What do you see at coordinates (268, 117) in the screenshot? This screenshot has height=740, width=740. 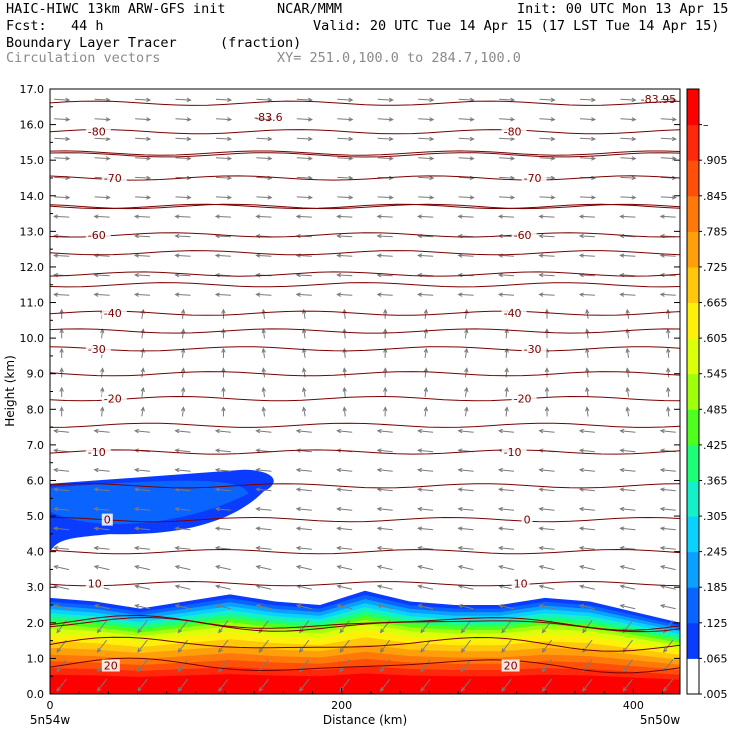 I see `extremum-label: -83.6` at bounding box center [268, 117].